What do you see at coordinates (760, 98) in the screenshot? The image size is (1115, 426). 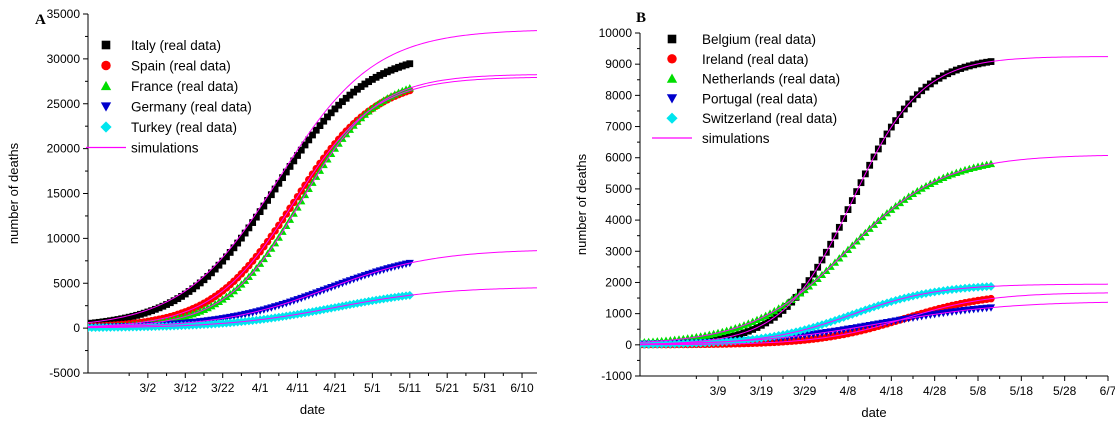 I see `legend-label: Portugal (real data)` at bounding box center [760, 98].